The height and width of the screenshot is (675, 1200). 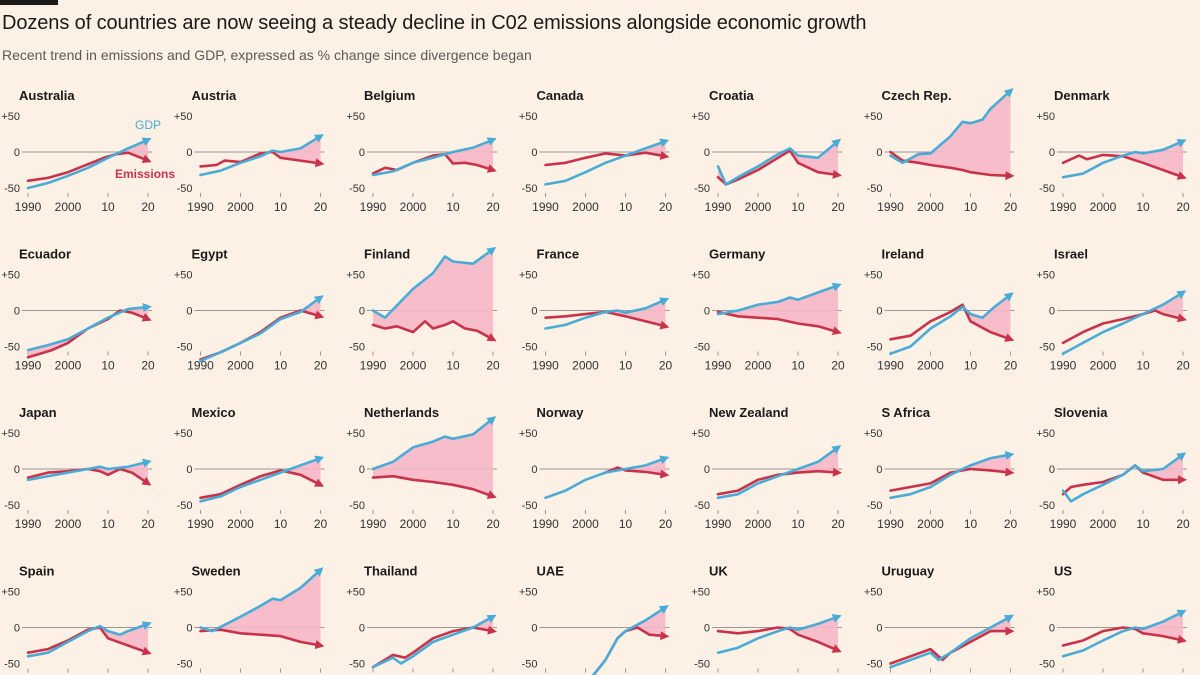 What do you see at coordinates (251, 468) in the screenshot?
I see `panel-mexico: Mexico +50 0 -50 1990 2000 10 20` at bounding box center [251, 468].